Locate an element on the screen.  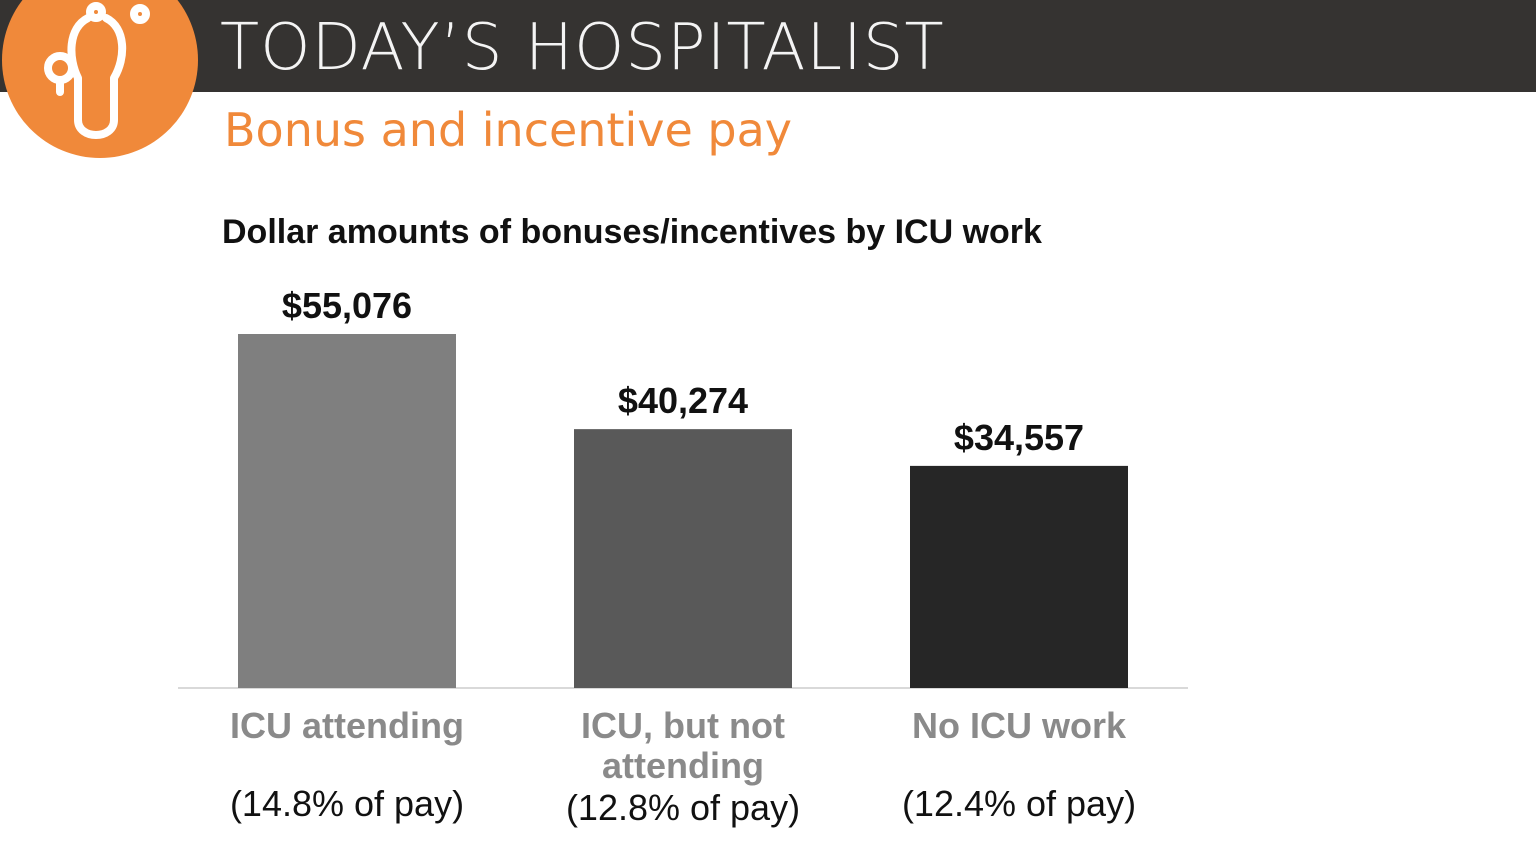
header-bar: TODAY’S HOSPITALIST is located at coordinates (768, 46).